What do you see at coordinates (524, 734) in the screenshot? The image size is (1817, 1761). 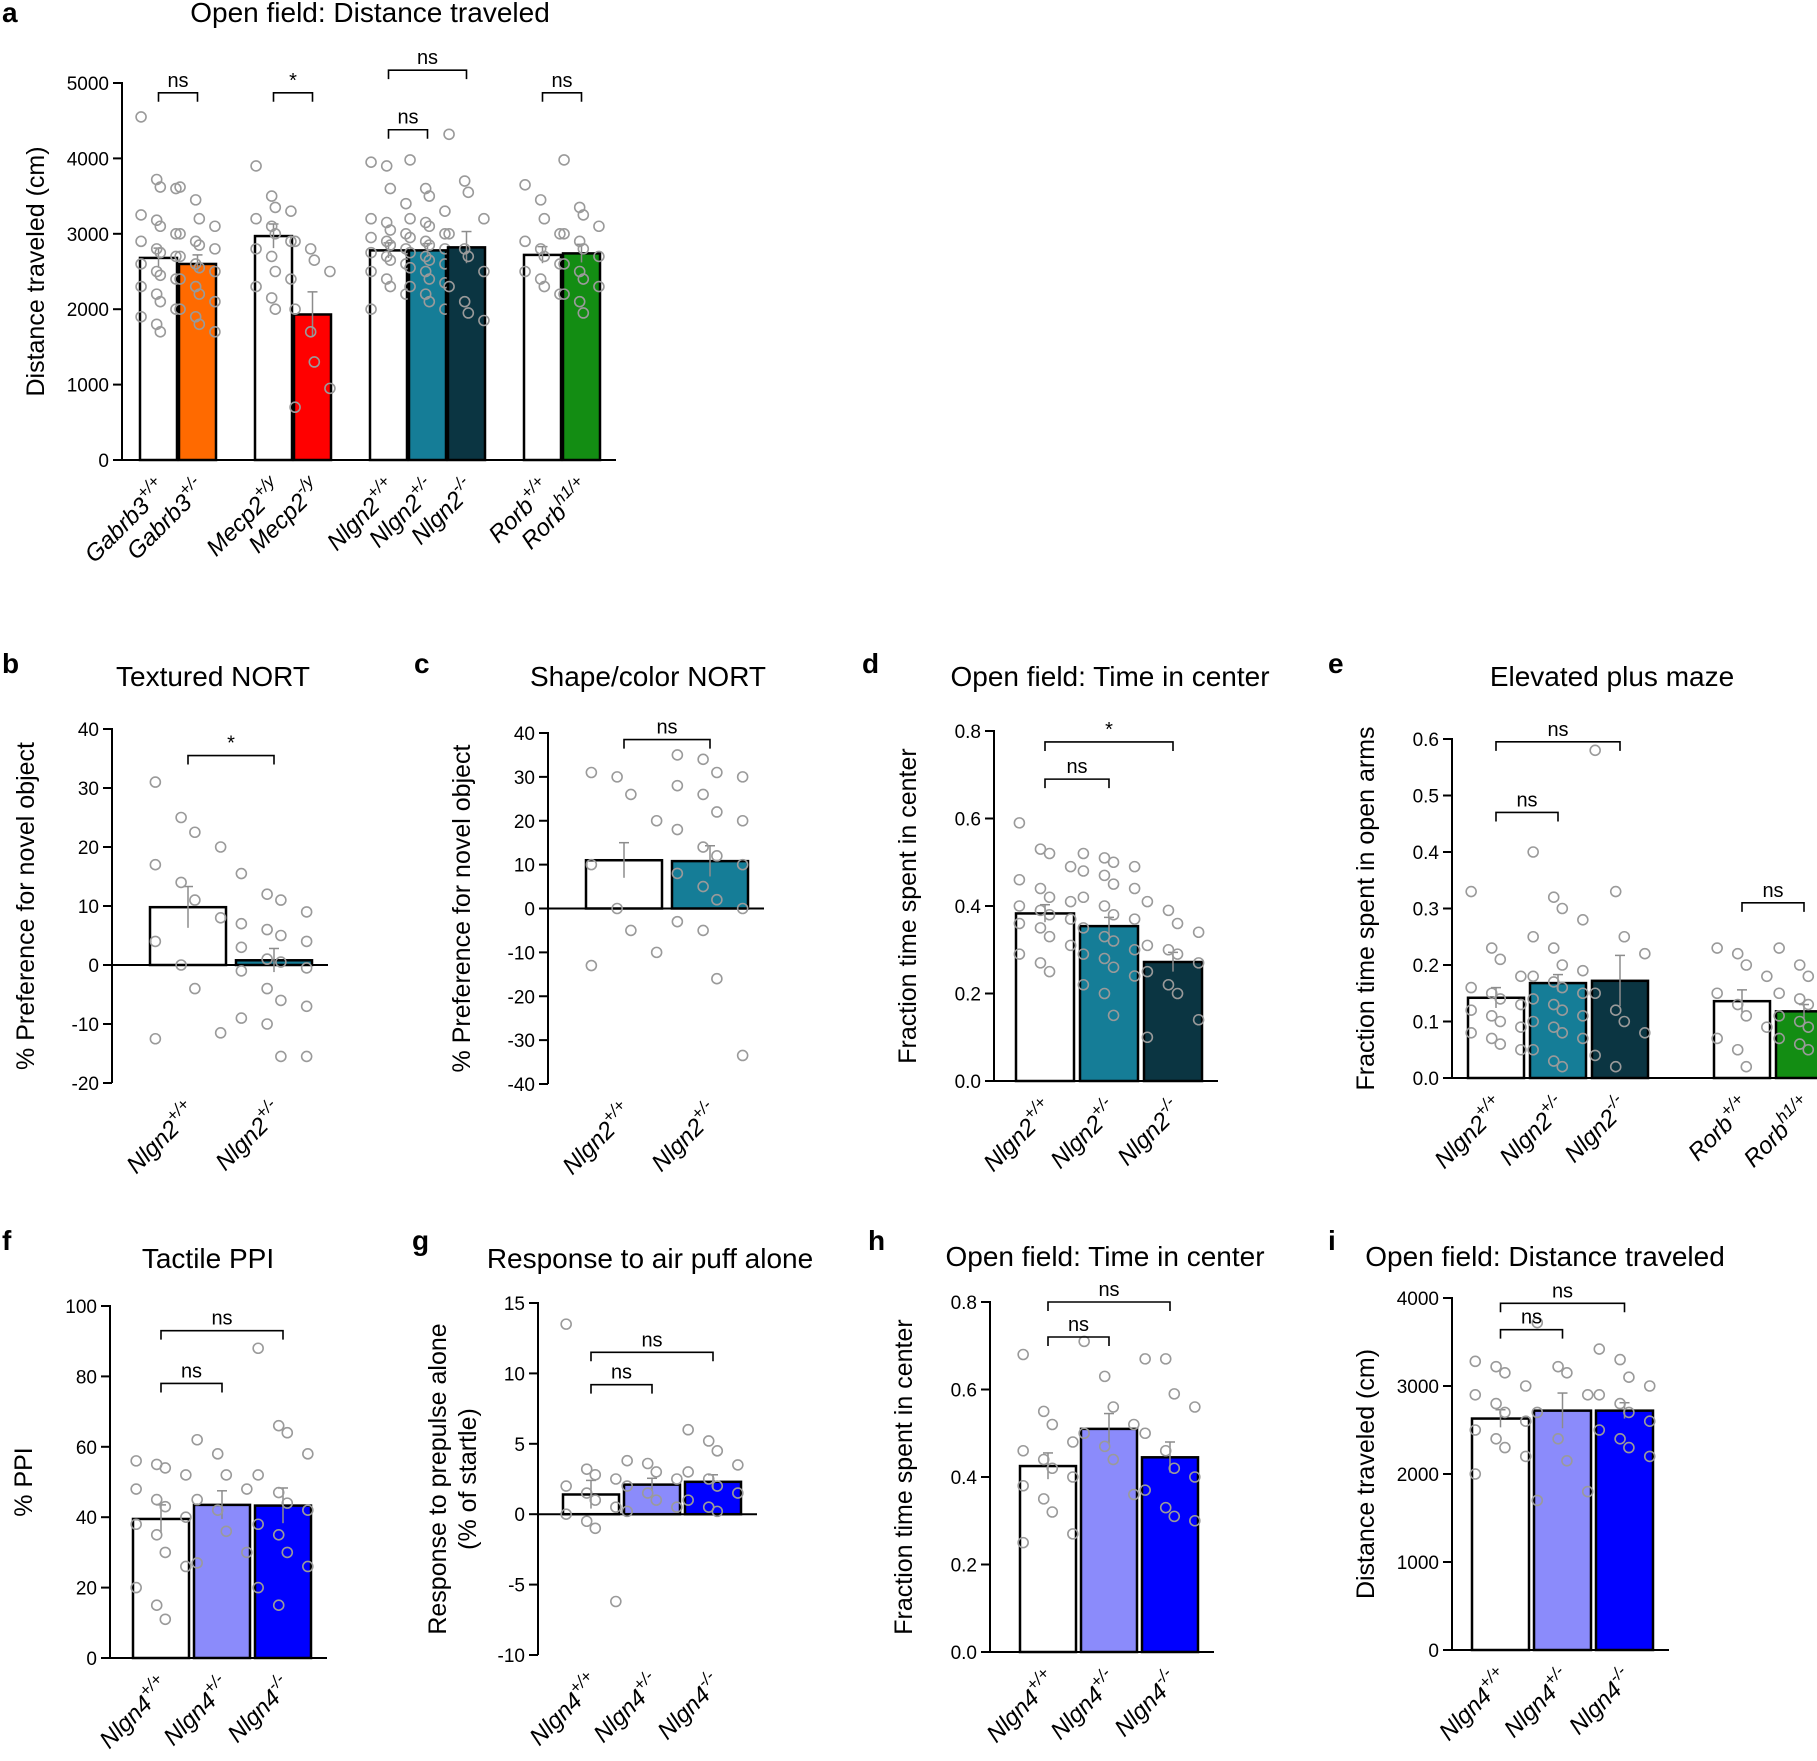 I see `y-tick-label: 40` at bounding box center [524, 734].